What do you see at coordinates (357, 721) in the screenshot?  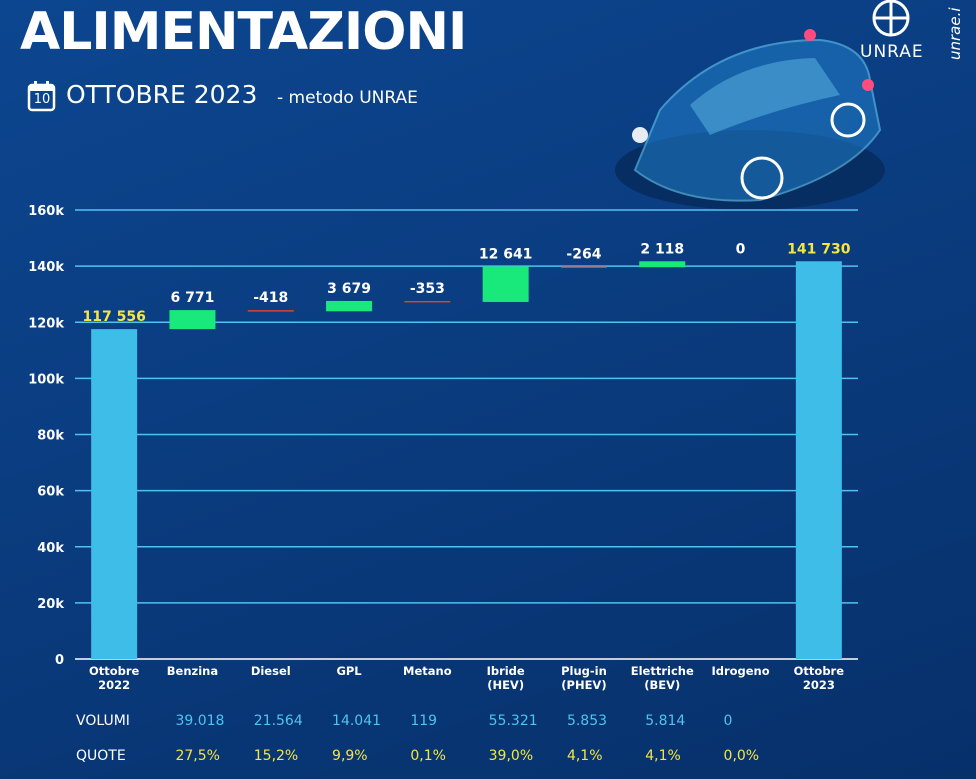 I see `table-cell: 14.041` at bounding box center [357, 721].